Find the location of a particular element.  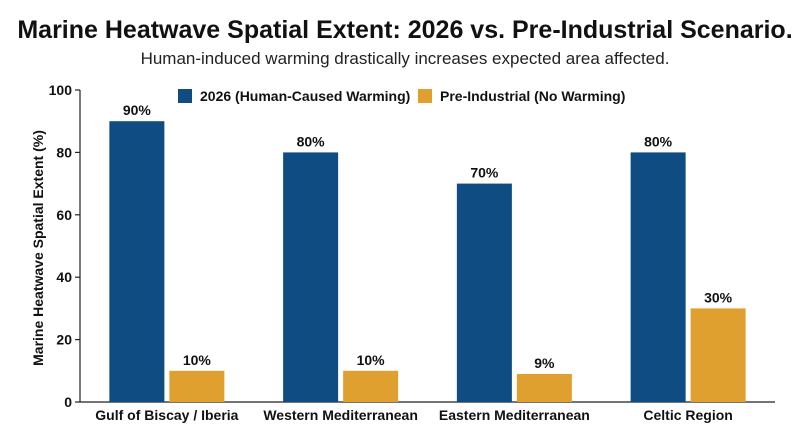

y-tick-label: 60 is located at coordinates (64, 215).